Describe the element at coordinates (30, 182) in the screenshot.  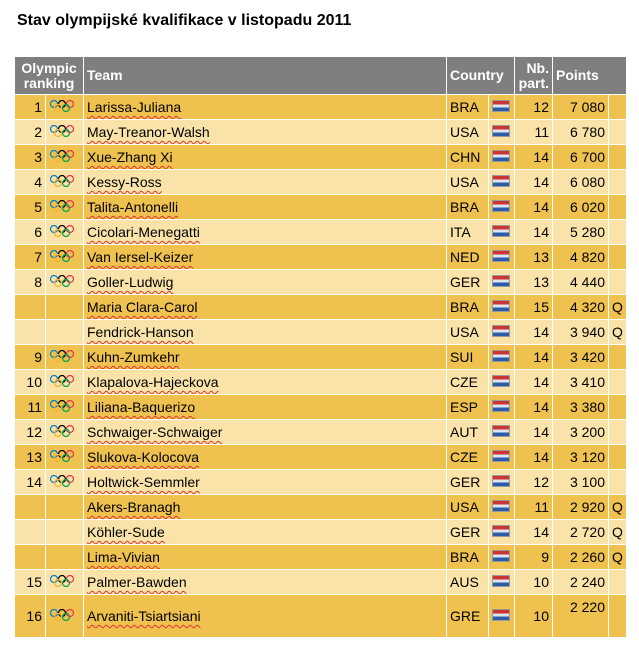
I see `rank-cell: 4` at that location.